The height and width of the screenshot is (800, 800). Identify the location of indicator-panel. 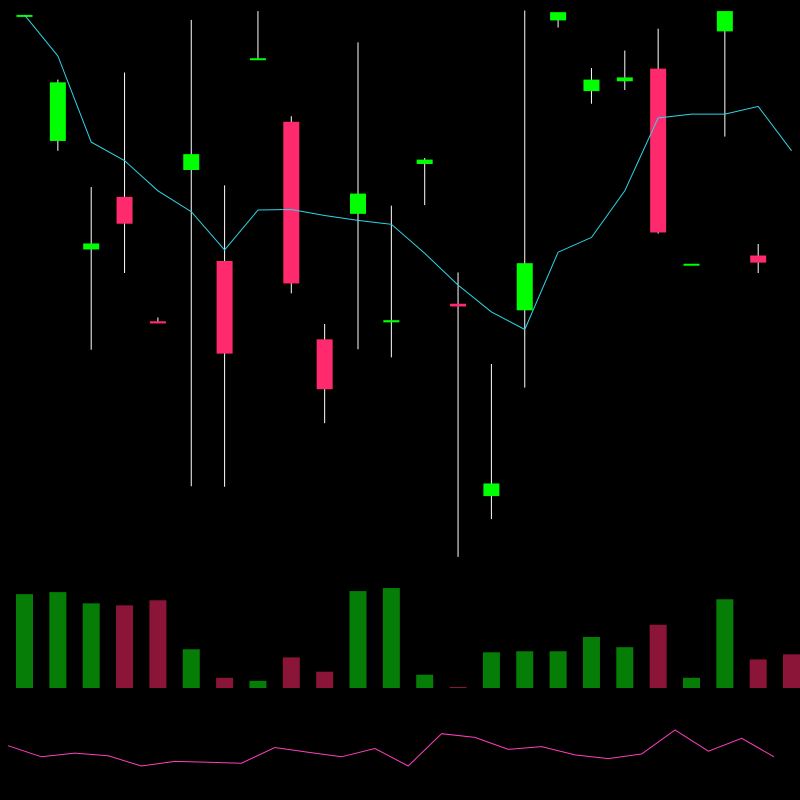
(391, 748).